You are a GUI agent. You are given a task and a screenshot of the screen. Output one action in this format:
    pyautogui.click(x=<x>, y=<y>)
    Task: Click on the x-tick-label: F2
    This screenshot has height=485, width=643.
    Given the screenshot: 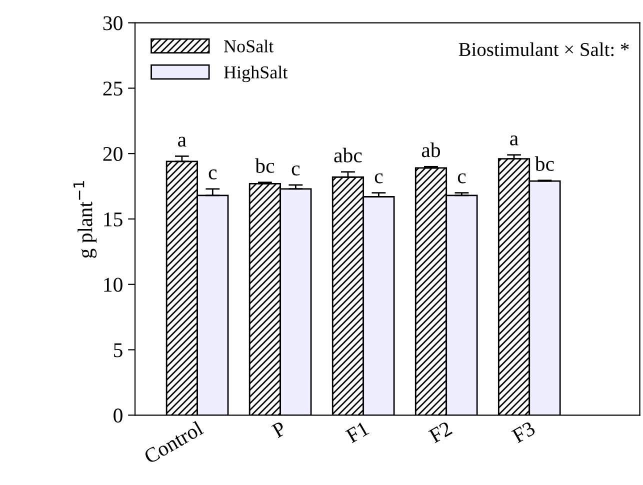 What is the action you would take?
    pyautogui.click(x=440, y=432)
    